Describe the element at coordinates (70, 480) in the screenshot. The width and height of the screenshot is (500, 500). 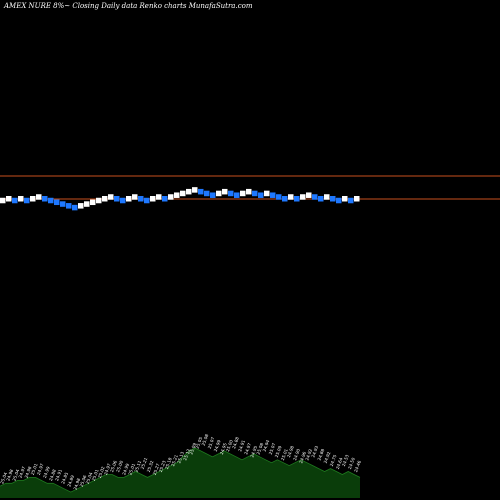
I see `volume-label-11: 24.89` at that location.